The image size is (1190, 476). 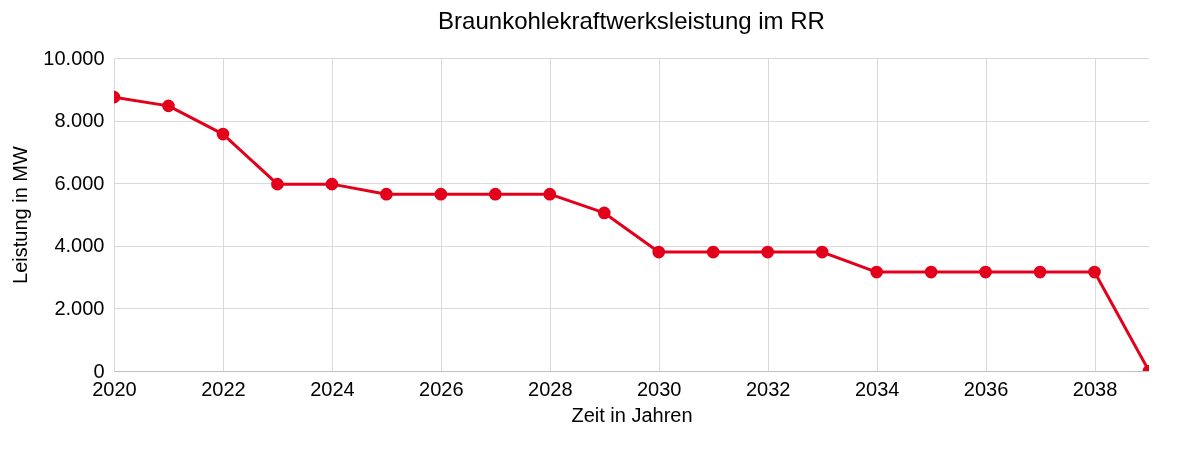 I want to click on x-tick-label: 2026, so click(x=441, y=388).